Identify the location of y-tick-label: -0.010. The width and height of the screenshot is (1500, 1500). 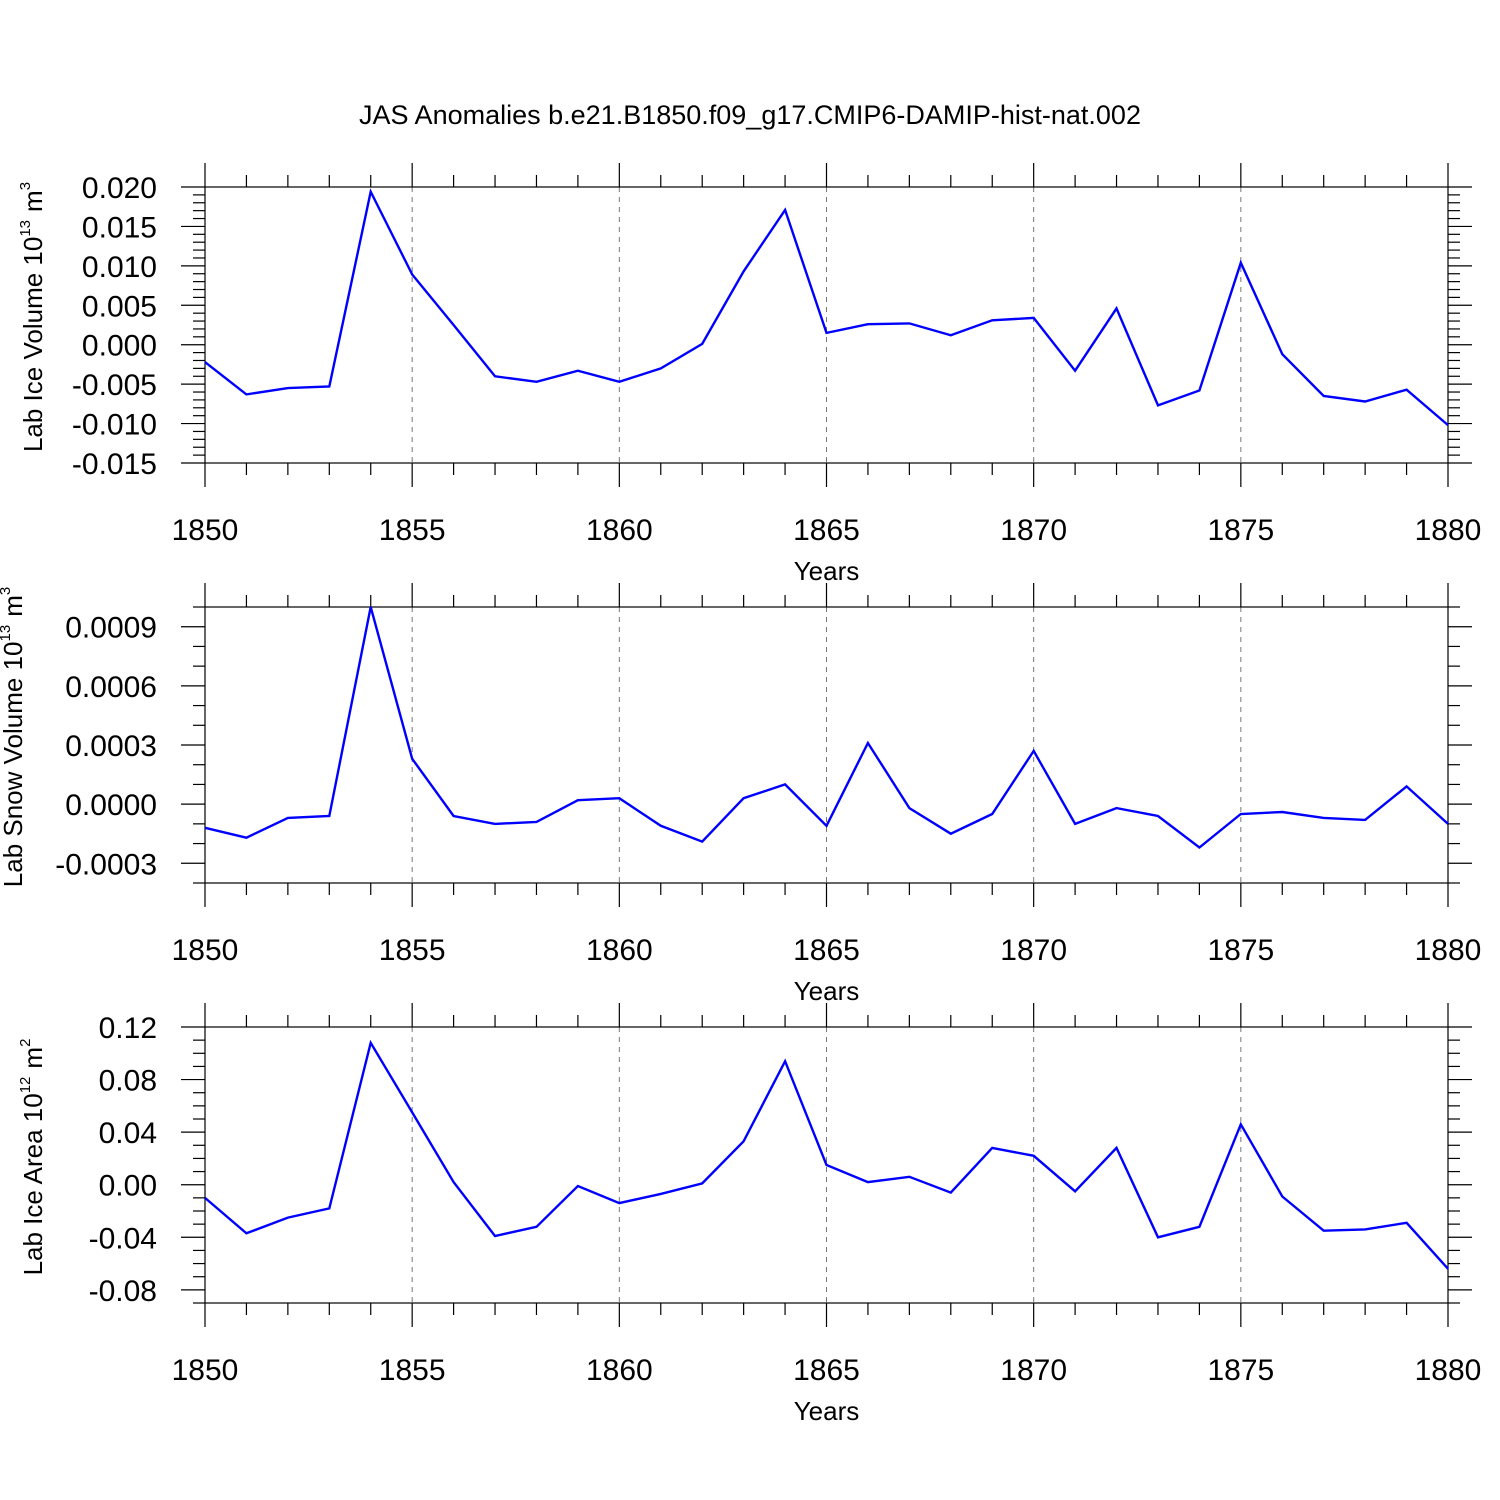
(114, 425).